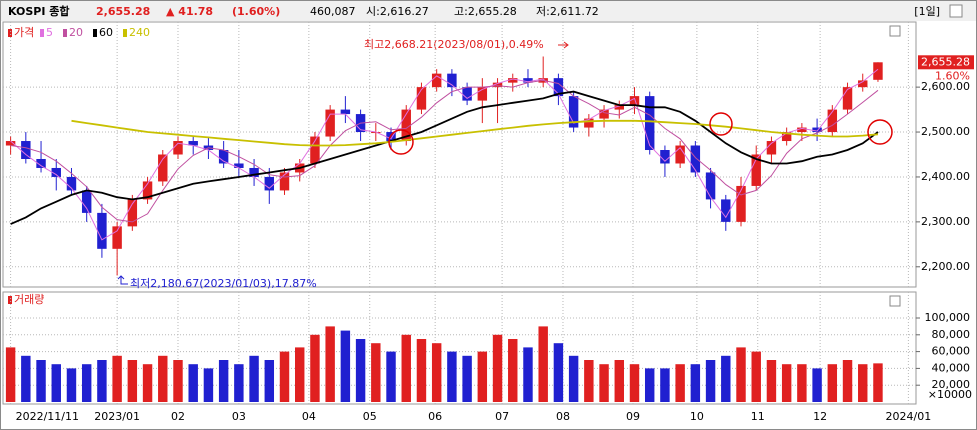  Describe the element at coordinates (956, 11) in the screenshot. I see `window-button` at that location.